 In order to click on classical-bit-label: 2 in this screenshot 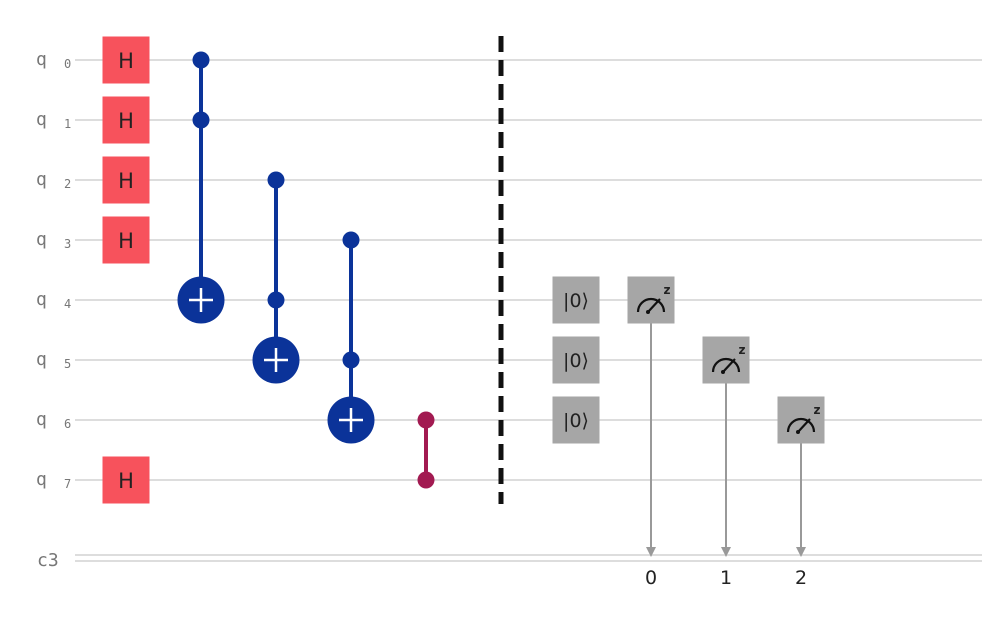, I will do `click(801, 578)`.